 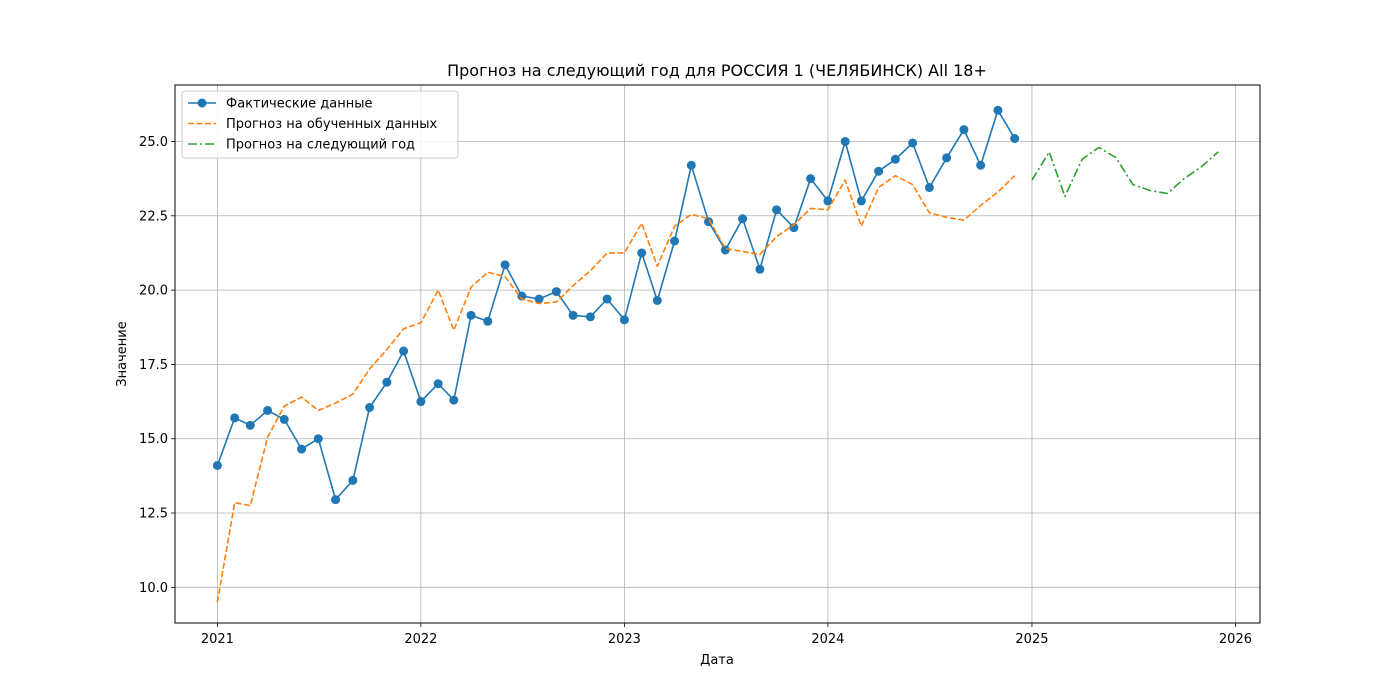 What do you see at coordinates (1031, 639) in the screenshot?
I see `x-tick-label: 2025` at bounding box center [1031, 639].